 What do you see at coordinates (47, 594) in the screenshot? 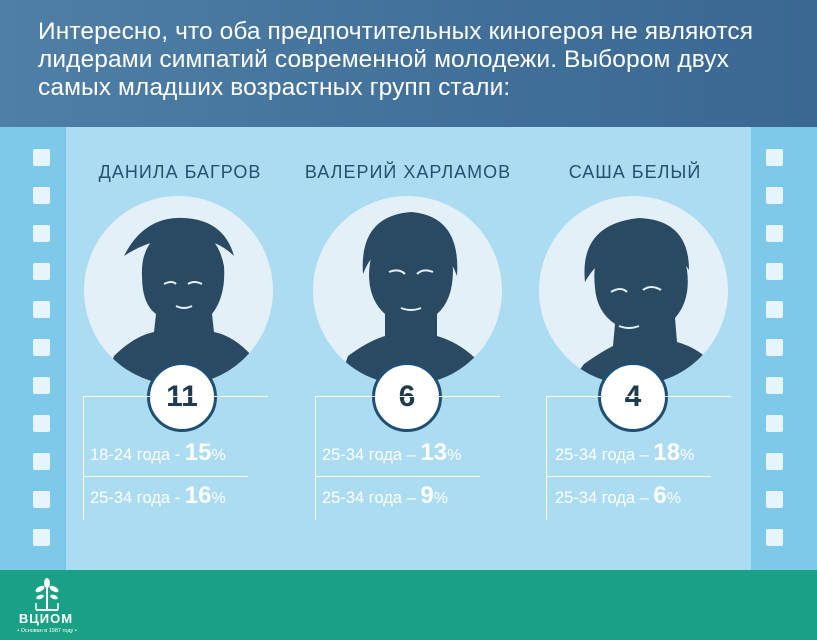
I see `vciom-tree-icon` at bounding box center [47, 594].